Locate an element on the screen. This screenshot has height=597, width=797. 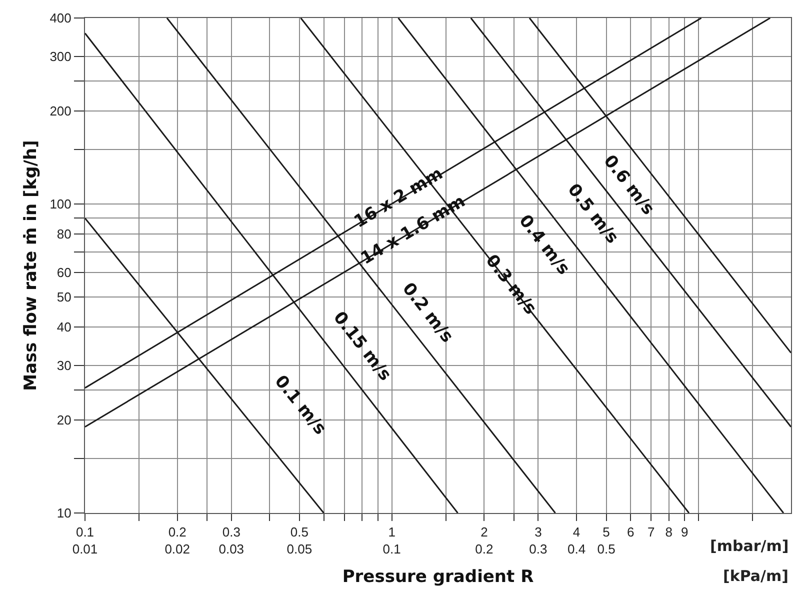
x-tick-label: 2 0.2 is located at coordinates (484, 540).